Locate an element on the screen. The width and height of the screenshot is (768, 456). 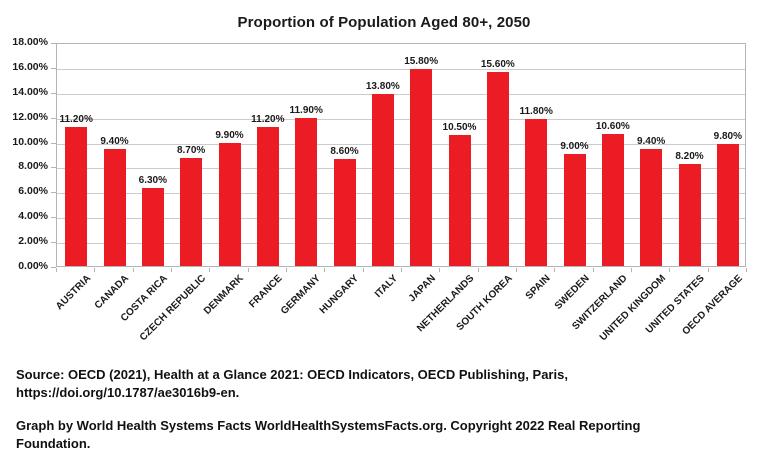
y-axis-label: 12.00% is located at coordinates (30, 116).